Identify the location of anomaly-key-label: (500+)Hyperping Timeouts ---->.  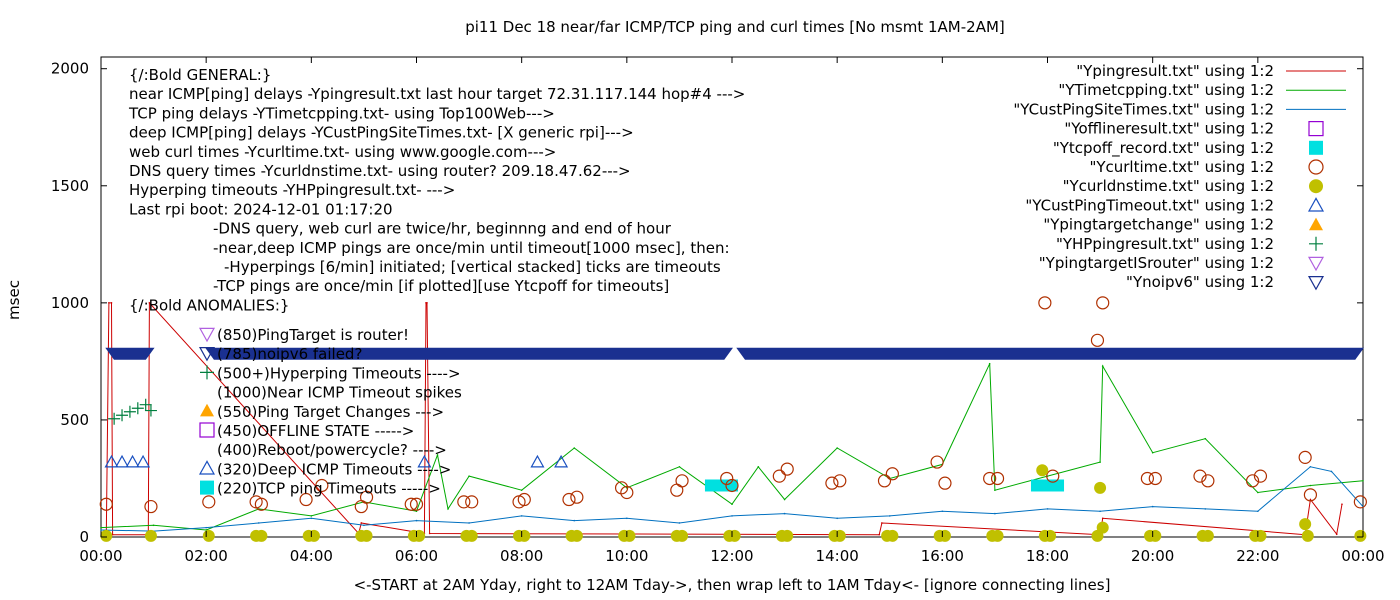
(339, 373).